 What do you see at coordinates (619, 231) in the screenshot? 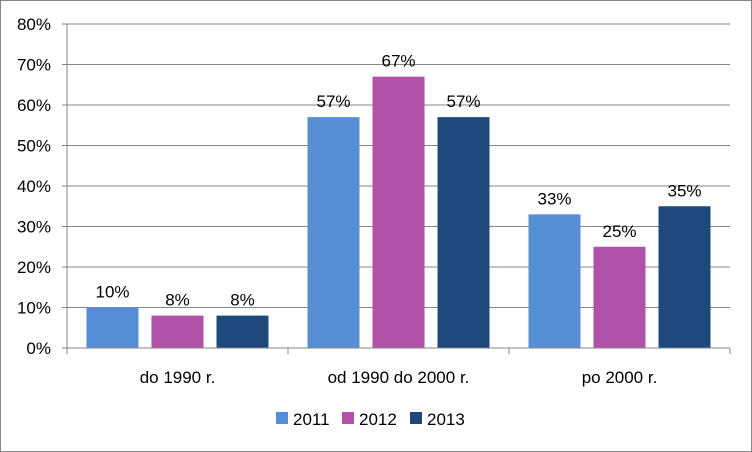
I see `data-label: 25%` at bounding box center [619, 231].